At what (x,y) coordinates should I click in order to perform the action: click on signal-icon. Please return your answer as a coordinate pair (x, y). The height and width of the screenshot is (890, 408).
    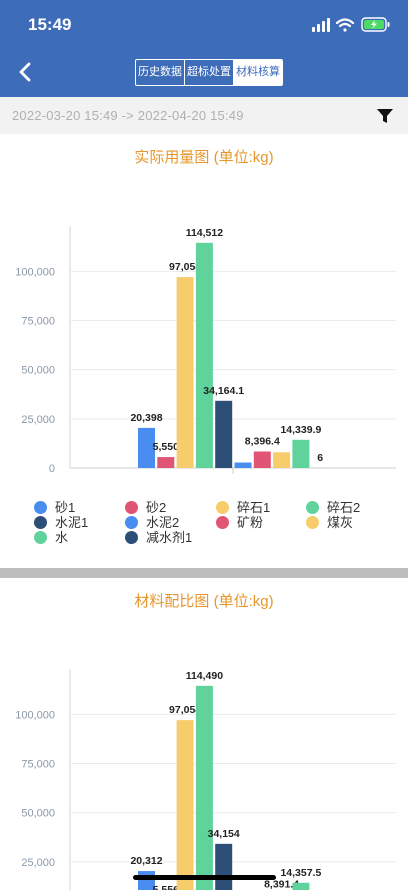
    Looking at the image, I should click on (321, 25).